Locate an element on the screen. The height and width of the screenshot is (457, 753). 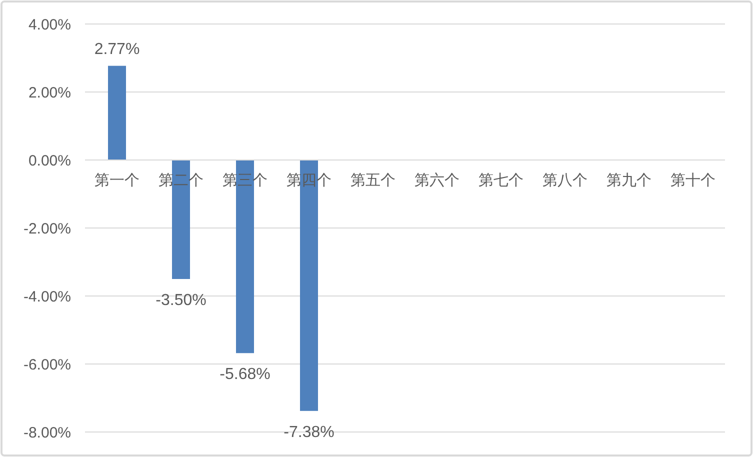
x-tick-label: 第七个 is located at coordinates (501, 180).